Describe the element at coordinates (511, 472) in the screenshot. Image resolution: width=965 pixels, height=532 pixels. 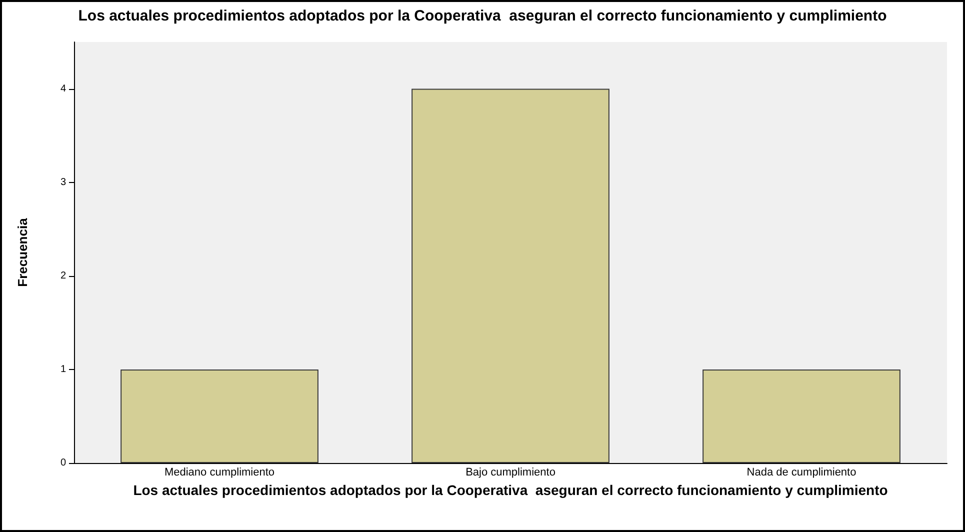
I see `x-tick-label: Bajo cumplimiento` at that location.